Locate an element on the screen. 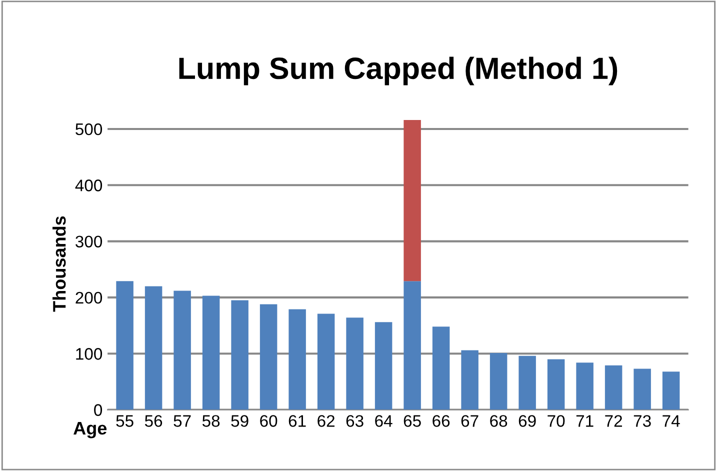 The height and width of the screenshot is (471, 717). x-axis-title: Age is located at coordinates (90, 430).